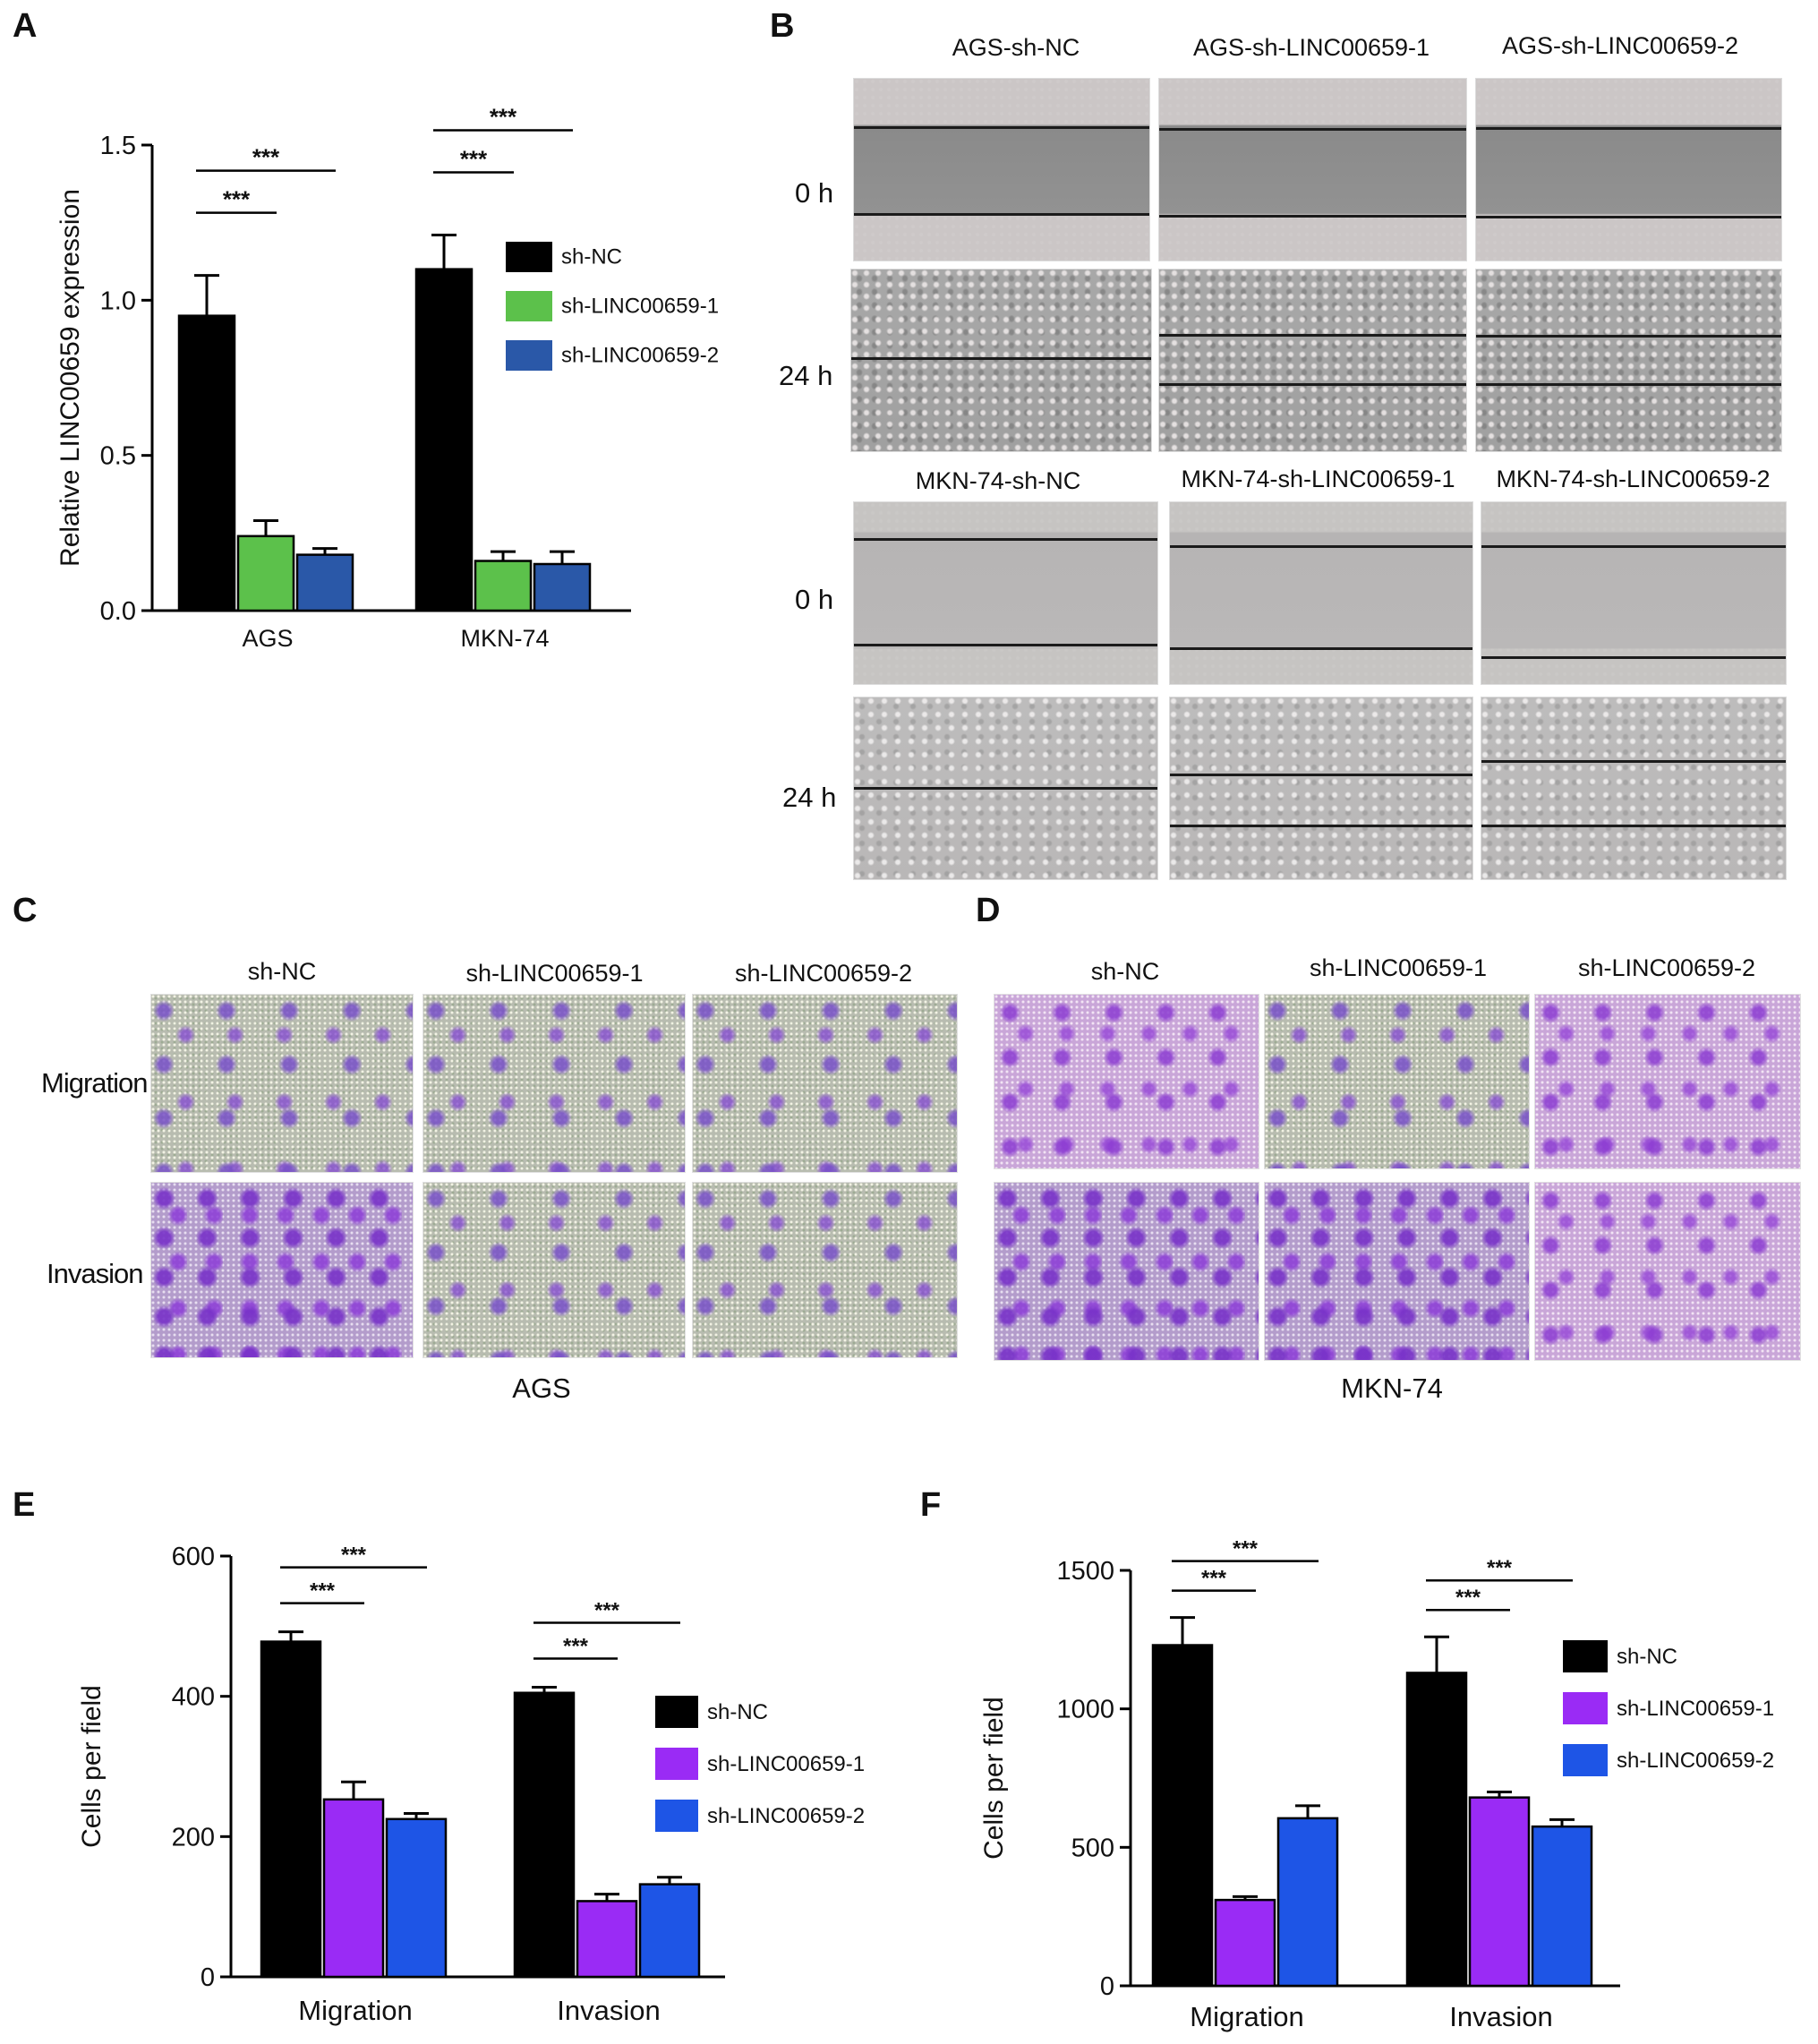  I want to click on y-tick-label: 0, so click(1107, 1986).